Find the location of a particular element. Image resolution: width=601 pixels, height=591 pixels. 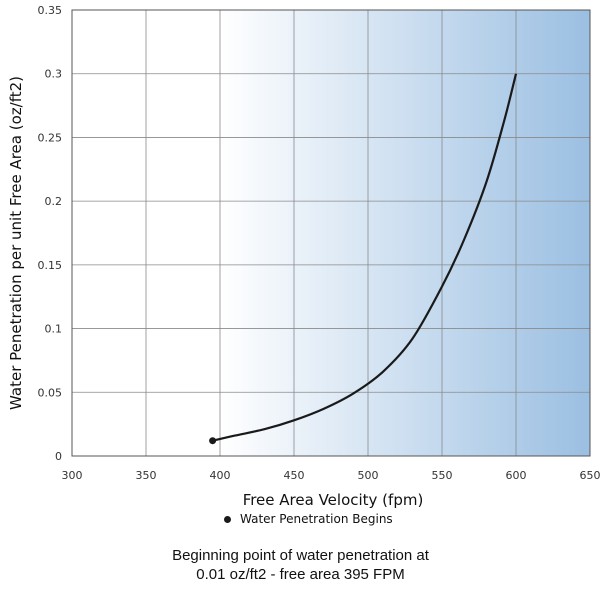

y-tick-label: 0.3 is located at coordinates (54, 74).